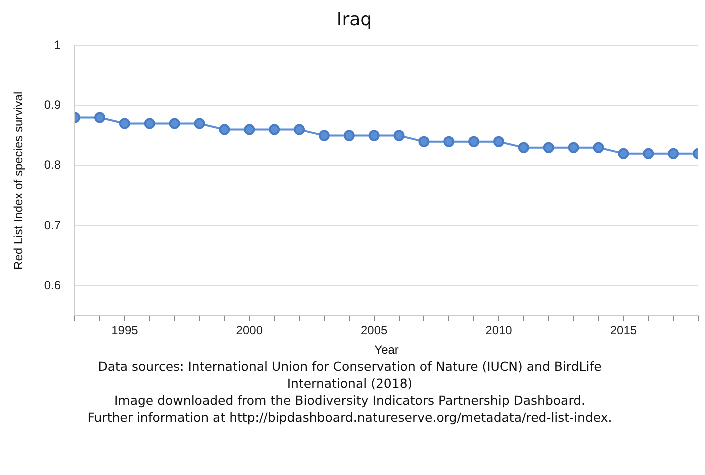 Image resolution: width=705 pixels, height=475 pixels. Describe the element at coordinates (350, 375) in the screenshot. I see `text: Data sources: International Union for Conservation of Nature (IUCN) and BirdLife International (2018)` at that location.